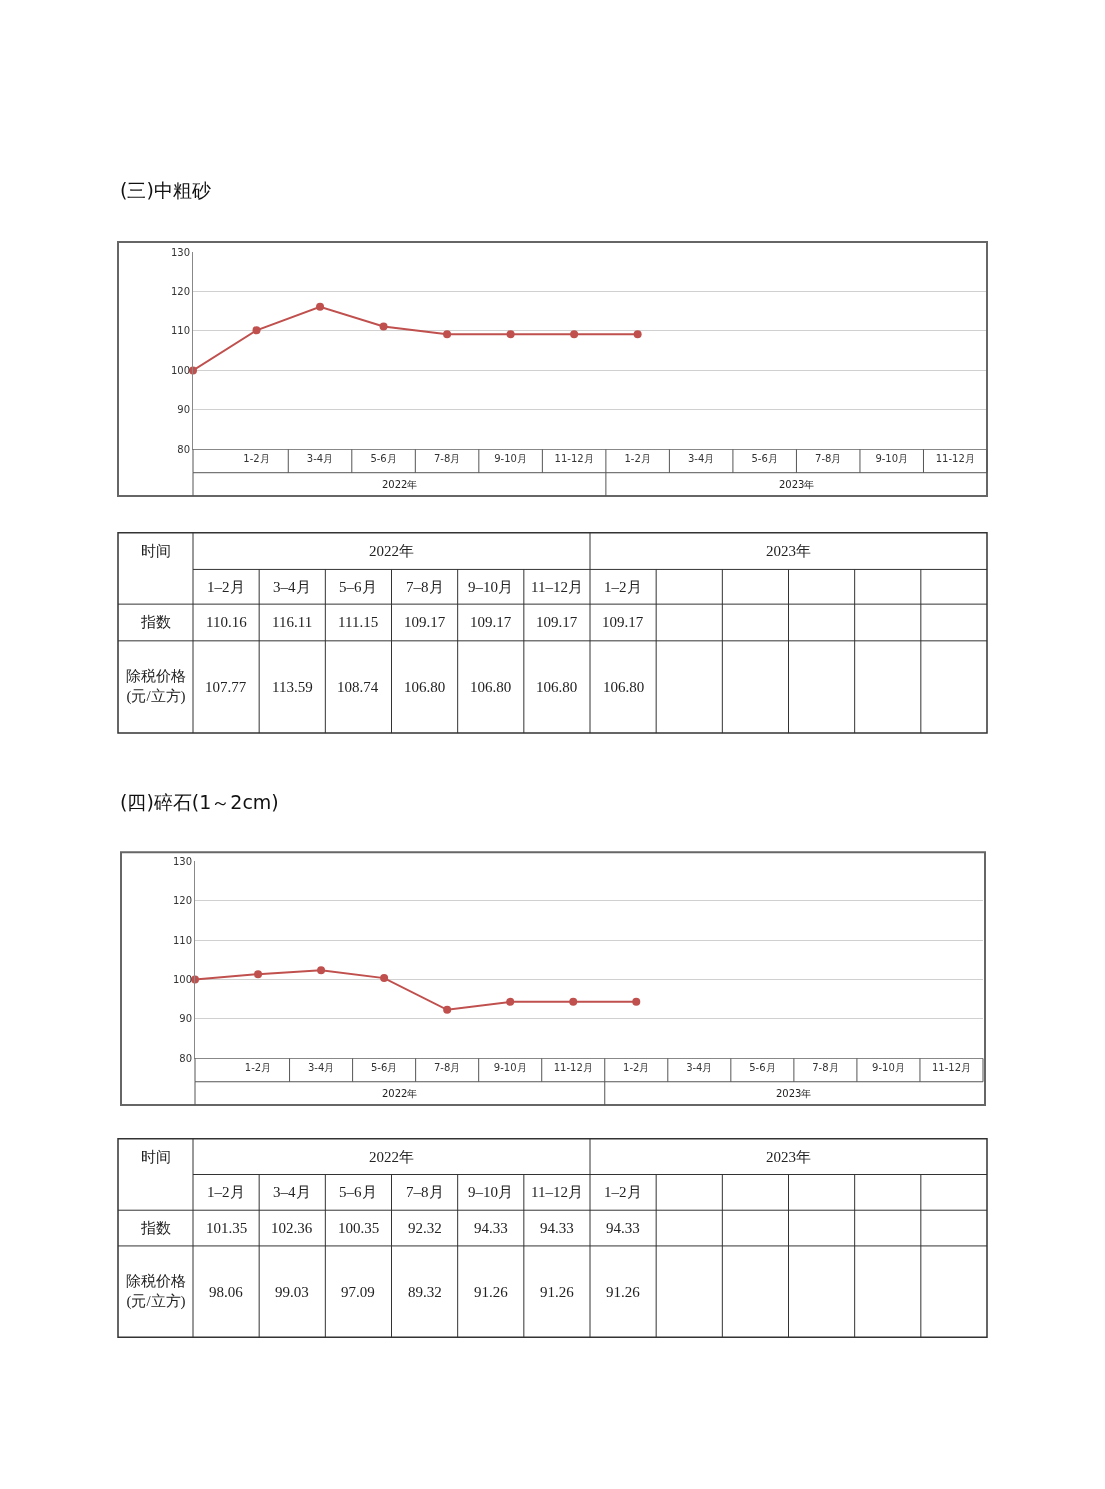  Describe the element at coordinates (227, 622) in the screenshot. I see `data-label: 110.16` at that location.